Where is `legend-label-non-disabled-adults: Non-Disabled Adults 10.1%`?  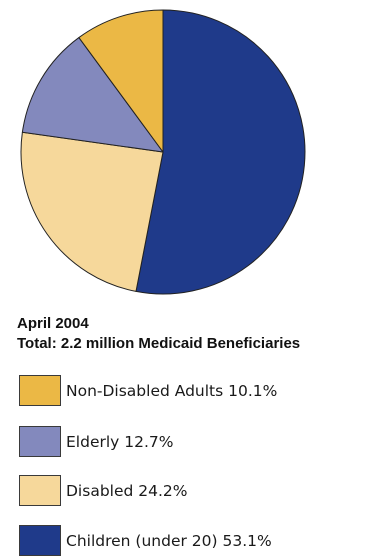 legend-label-non-disabled-adults: Non-Disabled Adults 10.1% is located at coordinates (172, 391).